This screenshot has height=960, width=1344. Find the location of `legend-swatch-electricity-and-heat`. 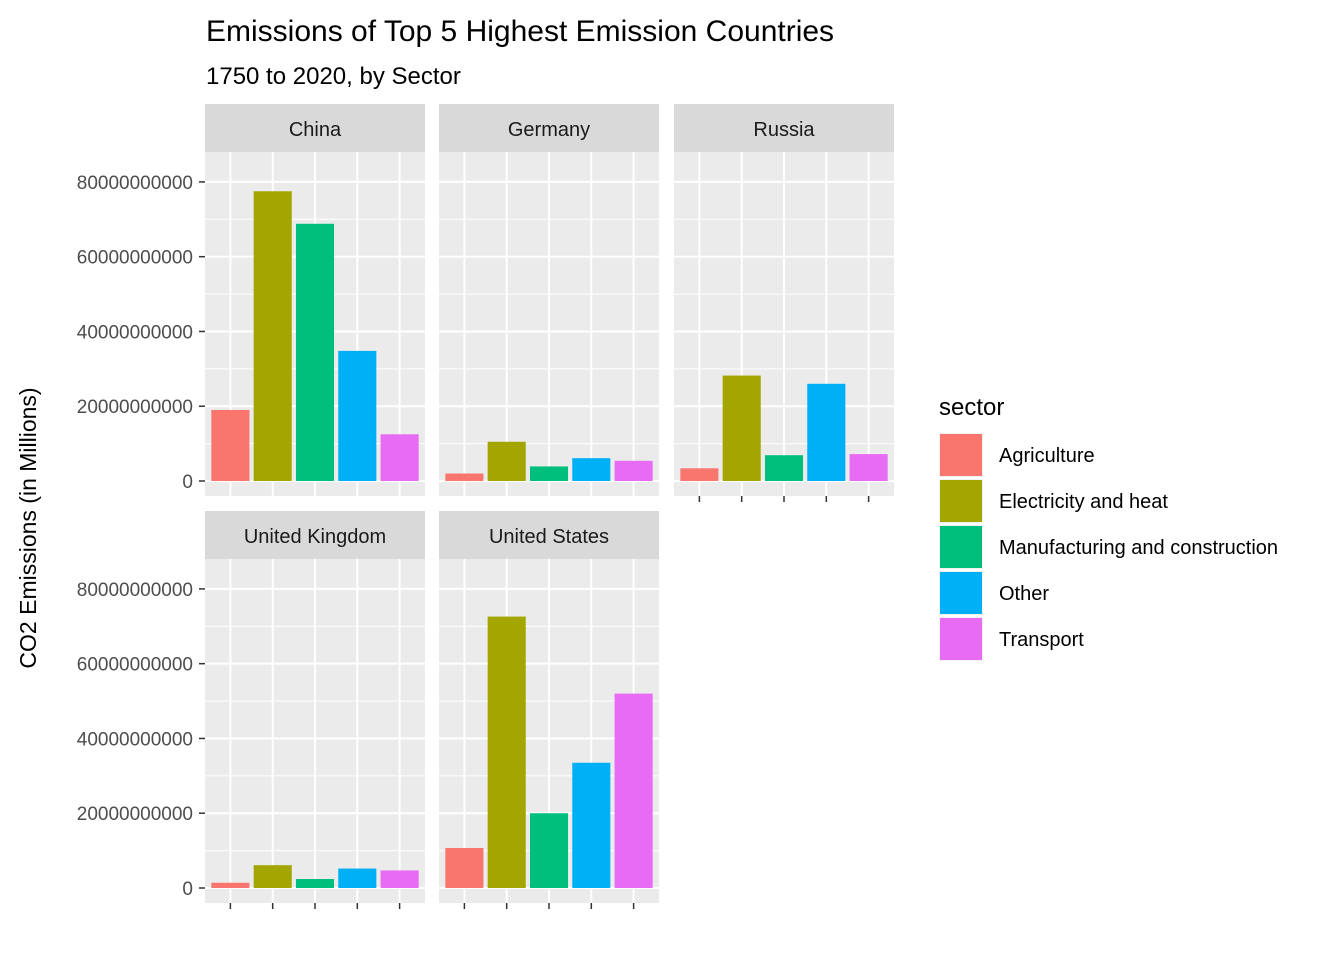

legend-swatch-electricity-and-heat is located at coordinates (961, 501).